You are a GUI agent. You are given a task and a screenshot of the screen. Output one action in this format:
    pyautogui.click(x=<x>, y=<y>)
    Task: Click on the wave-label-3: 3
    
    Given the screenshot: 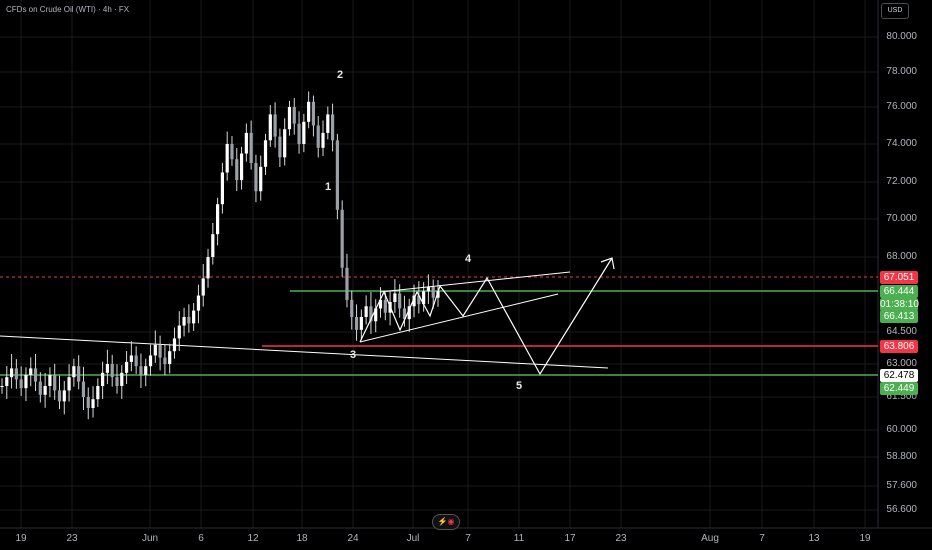 What is the action you would take?
    pyautogui.click(x=353, y=355)
    